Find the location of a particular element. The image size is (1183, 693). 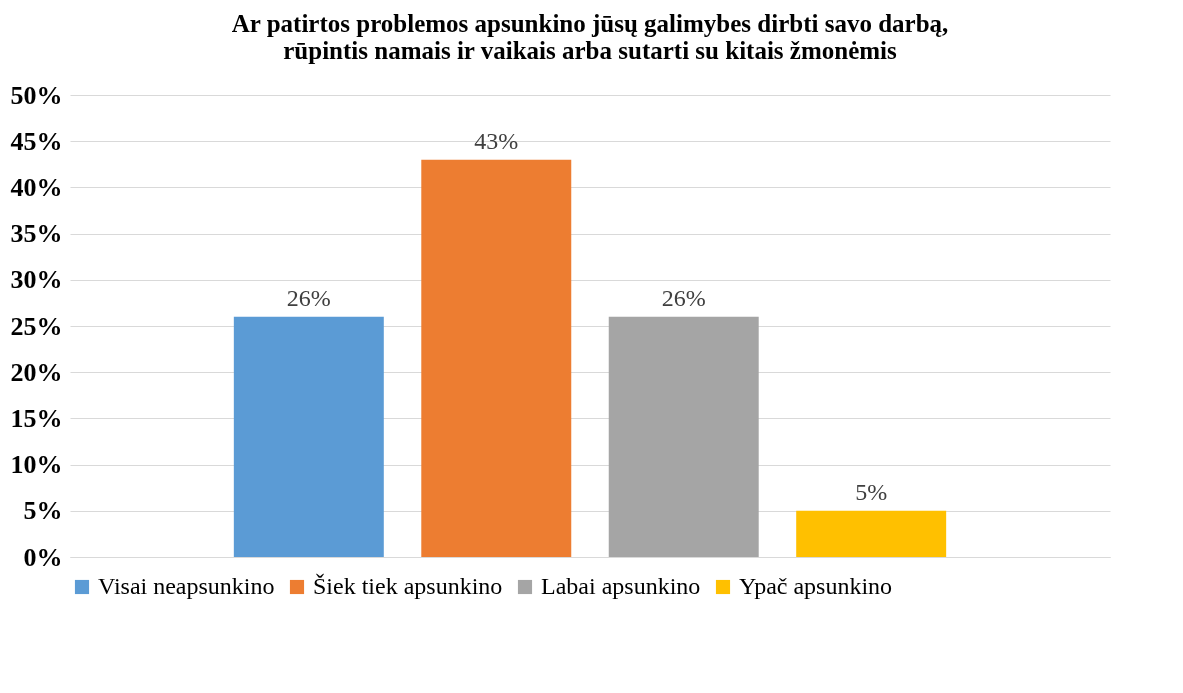

y-tick-label: 10% is located at coordinates (36, 465).